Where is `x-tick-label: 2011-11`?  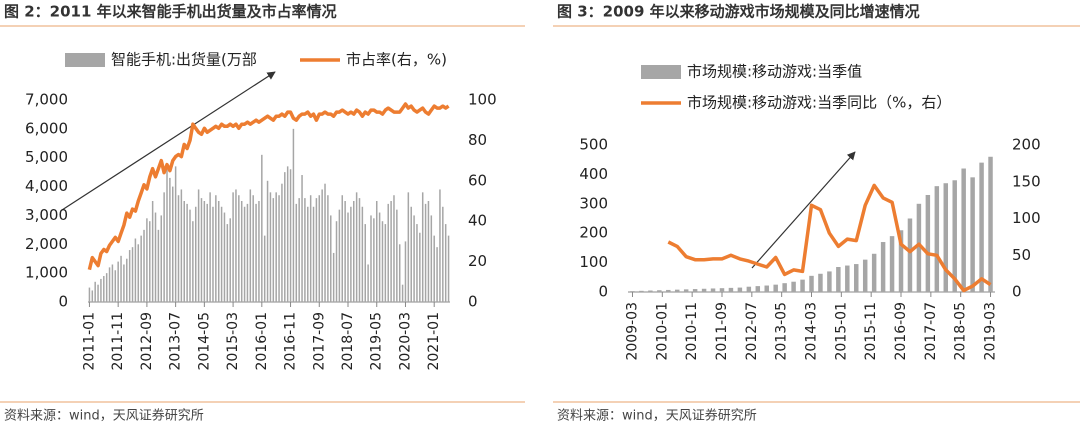
x-tick-label: 2011-11 is located at coordinates (118, 341).